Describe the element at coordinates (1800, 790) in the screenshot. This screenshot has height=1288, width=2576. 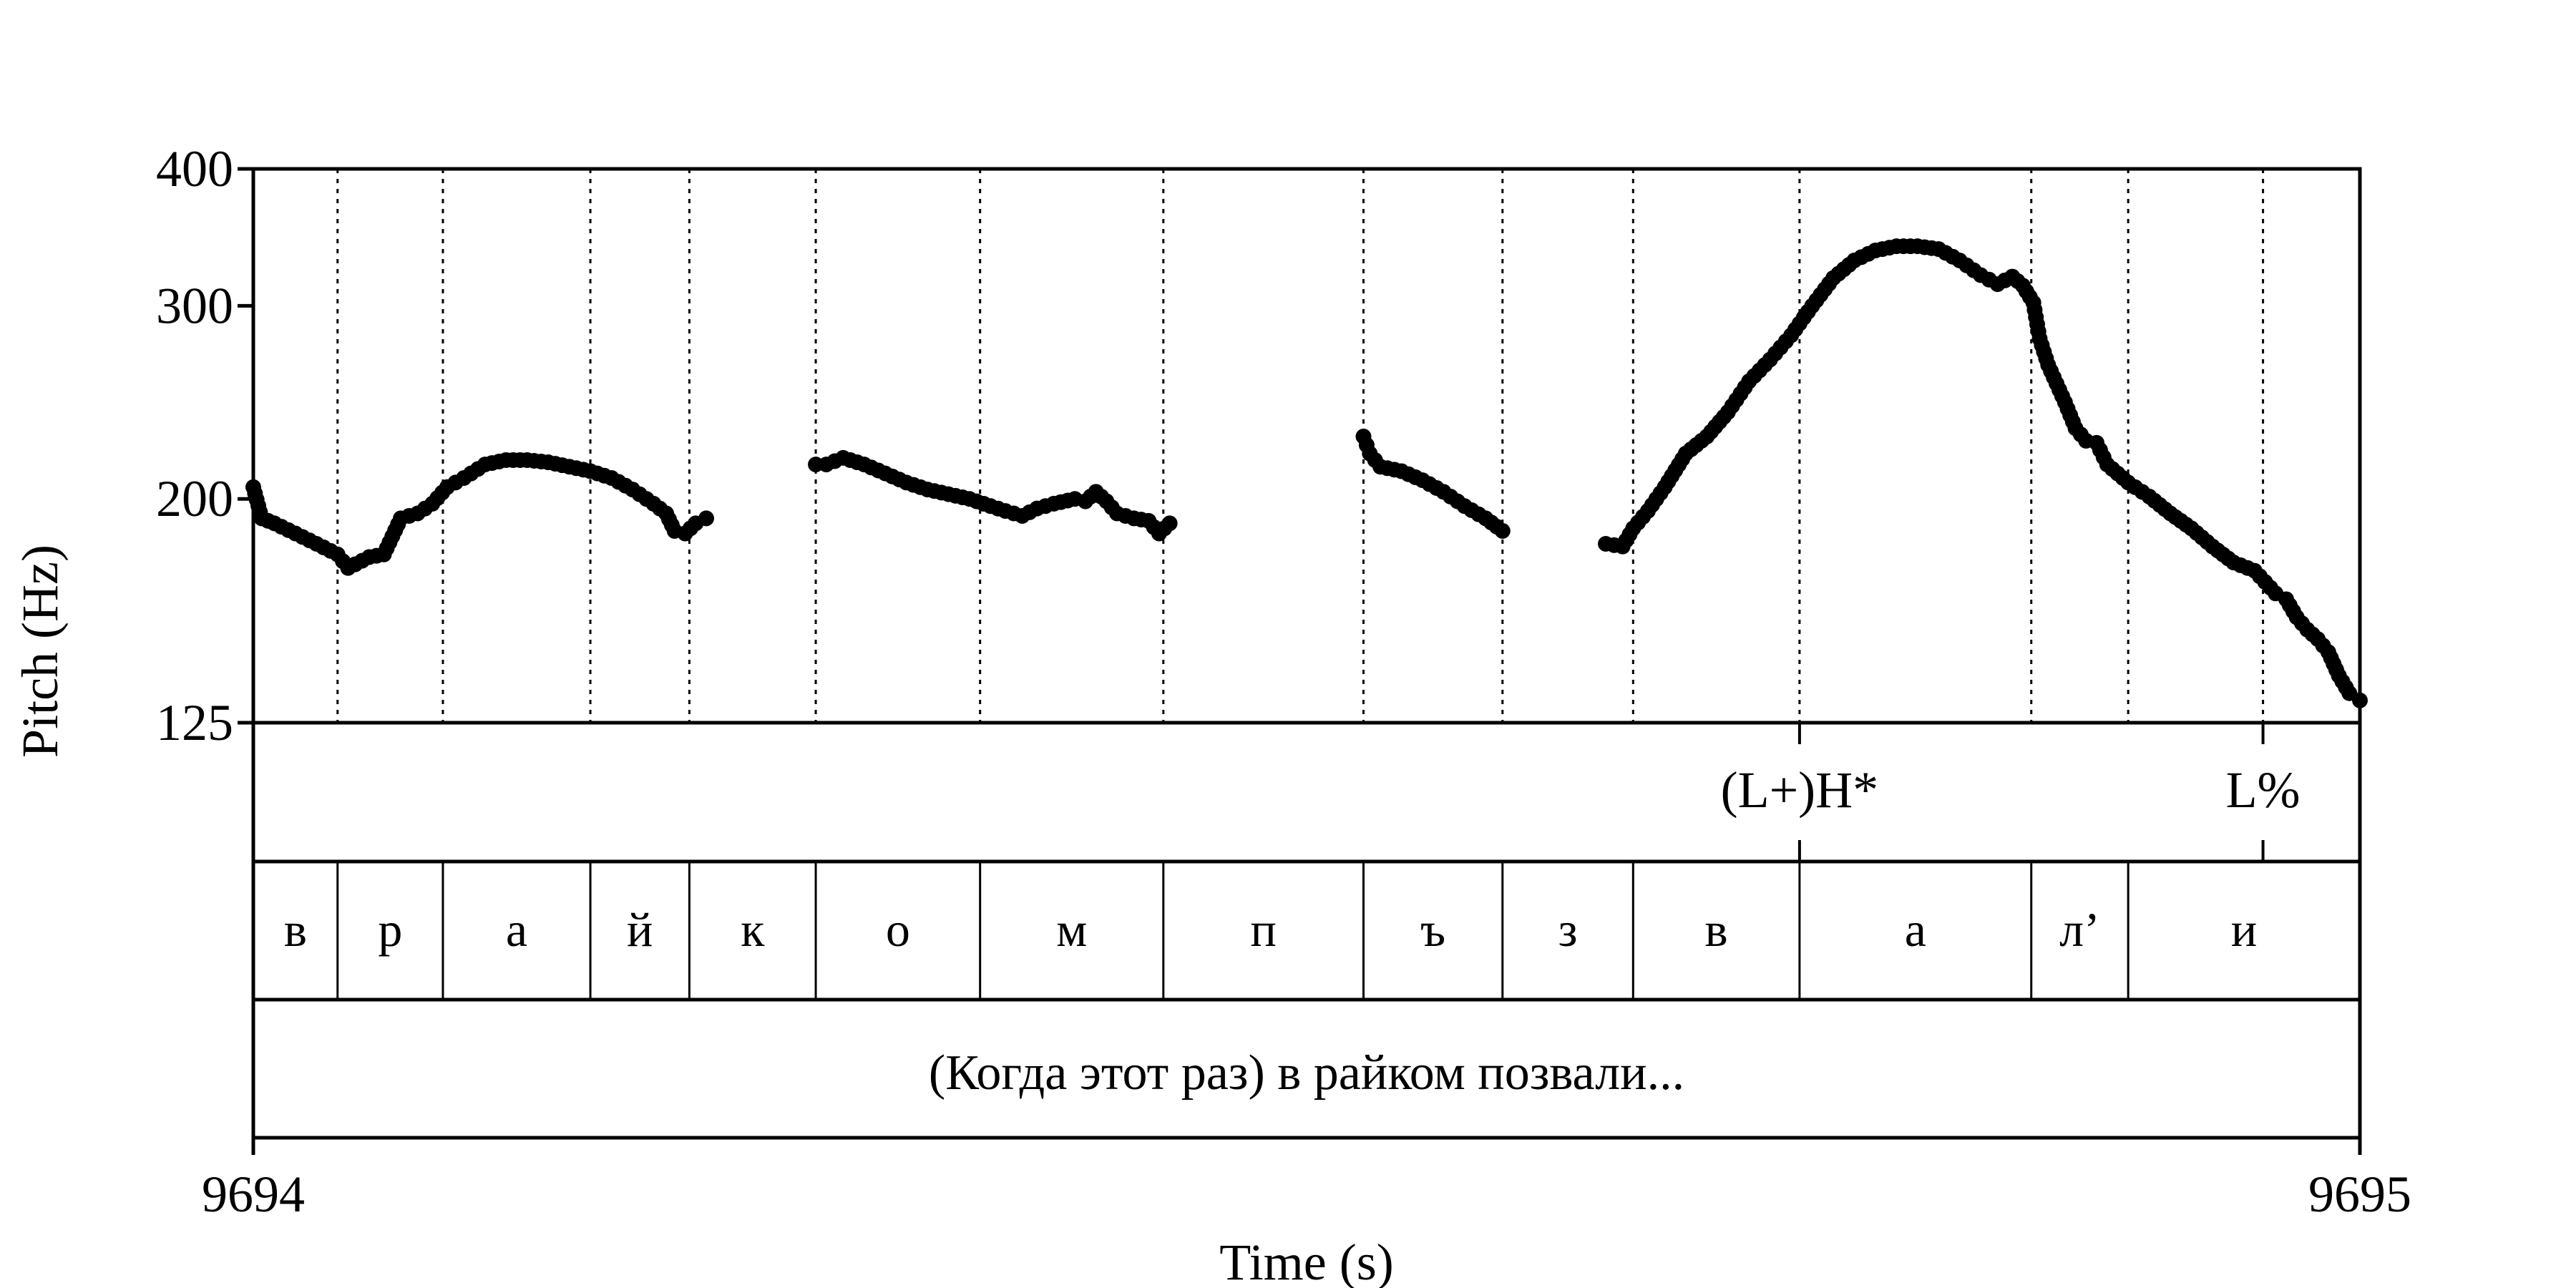
I see `tone-label: (L+)H*` at that location.